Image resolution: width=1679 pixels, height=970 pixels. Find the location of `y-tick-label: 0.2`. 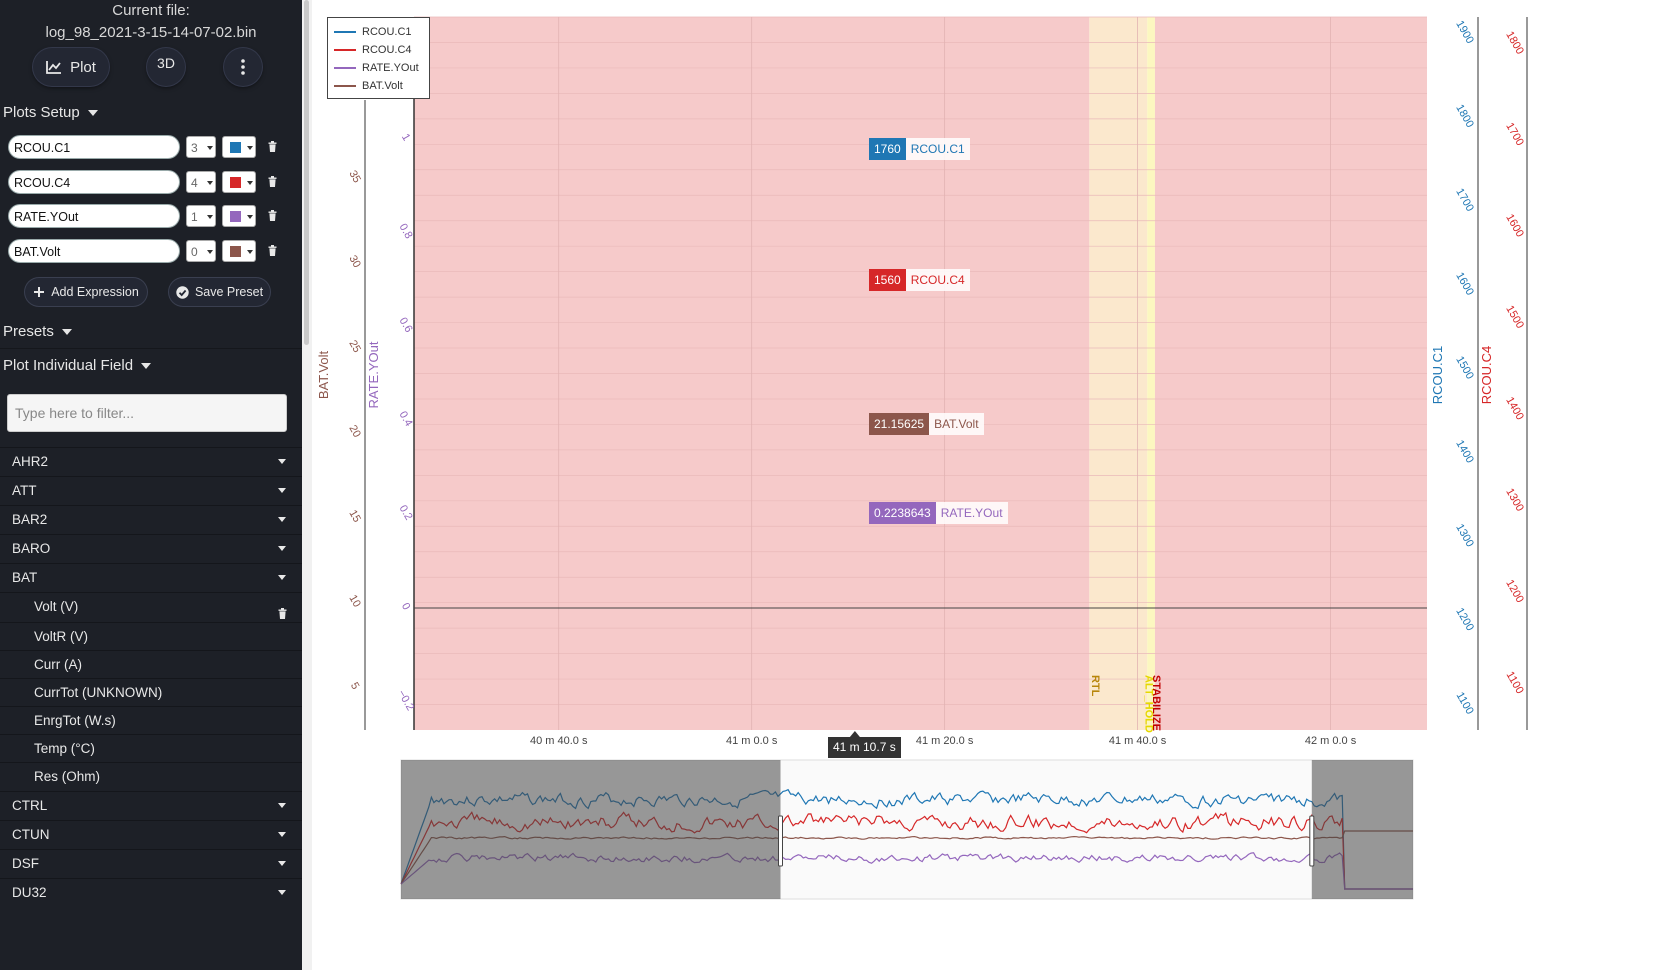

y-tick-label: 0.2 is located at coordinates (406, 512).